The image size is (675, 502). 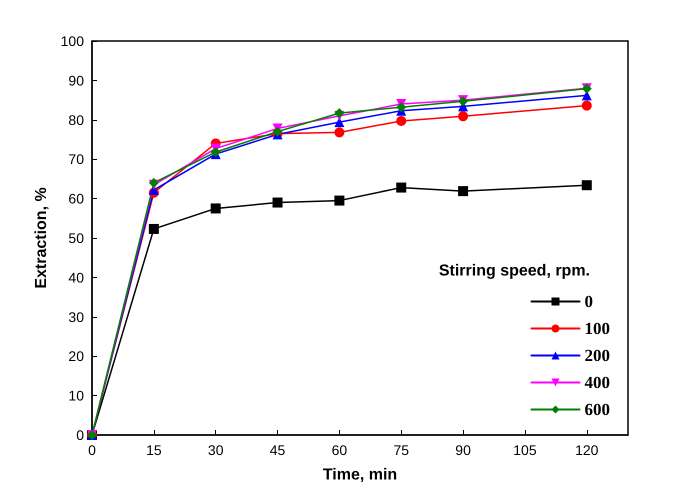 I want to click on y-tick-label: 70, so click(x=76, y=159).